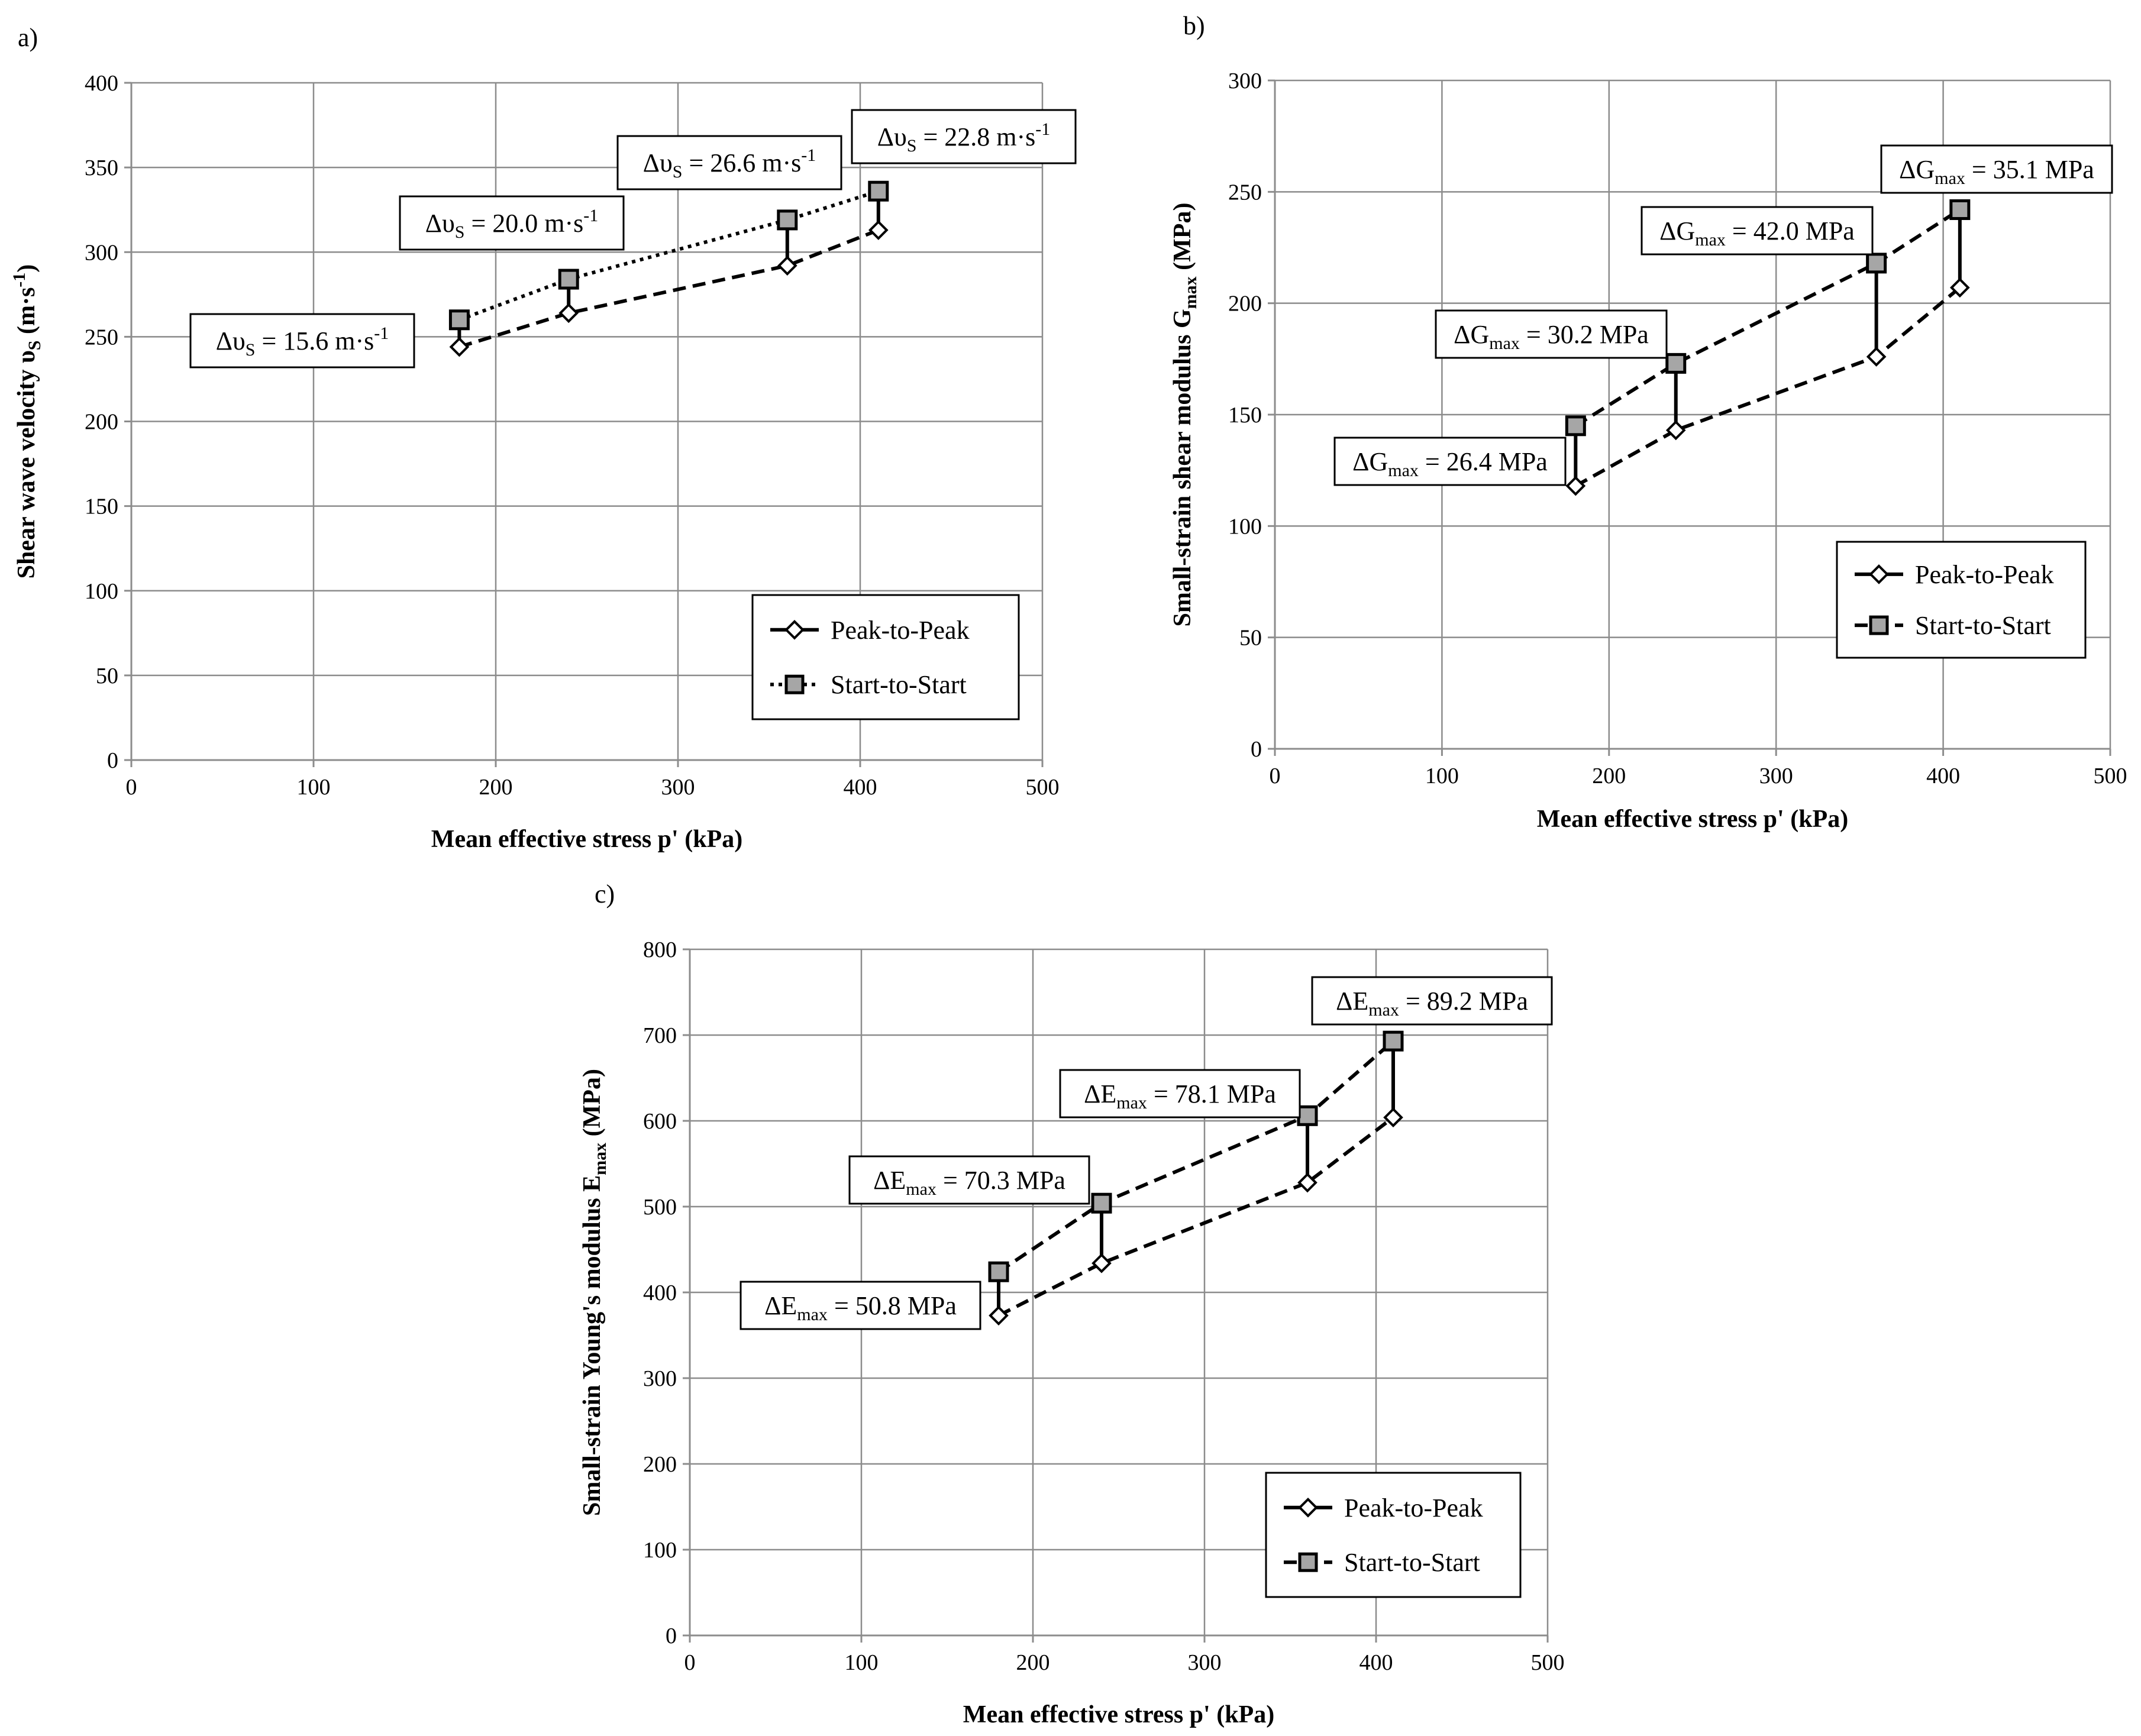 The width and height of the screenshot is (2141, 1736). I want to click on text-part: (m·s, so click(26, 314).